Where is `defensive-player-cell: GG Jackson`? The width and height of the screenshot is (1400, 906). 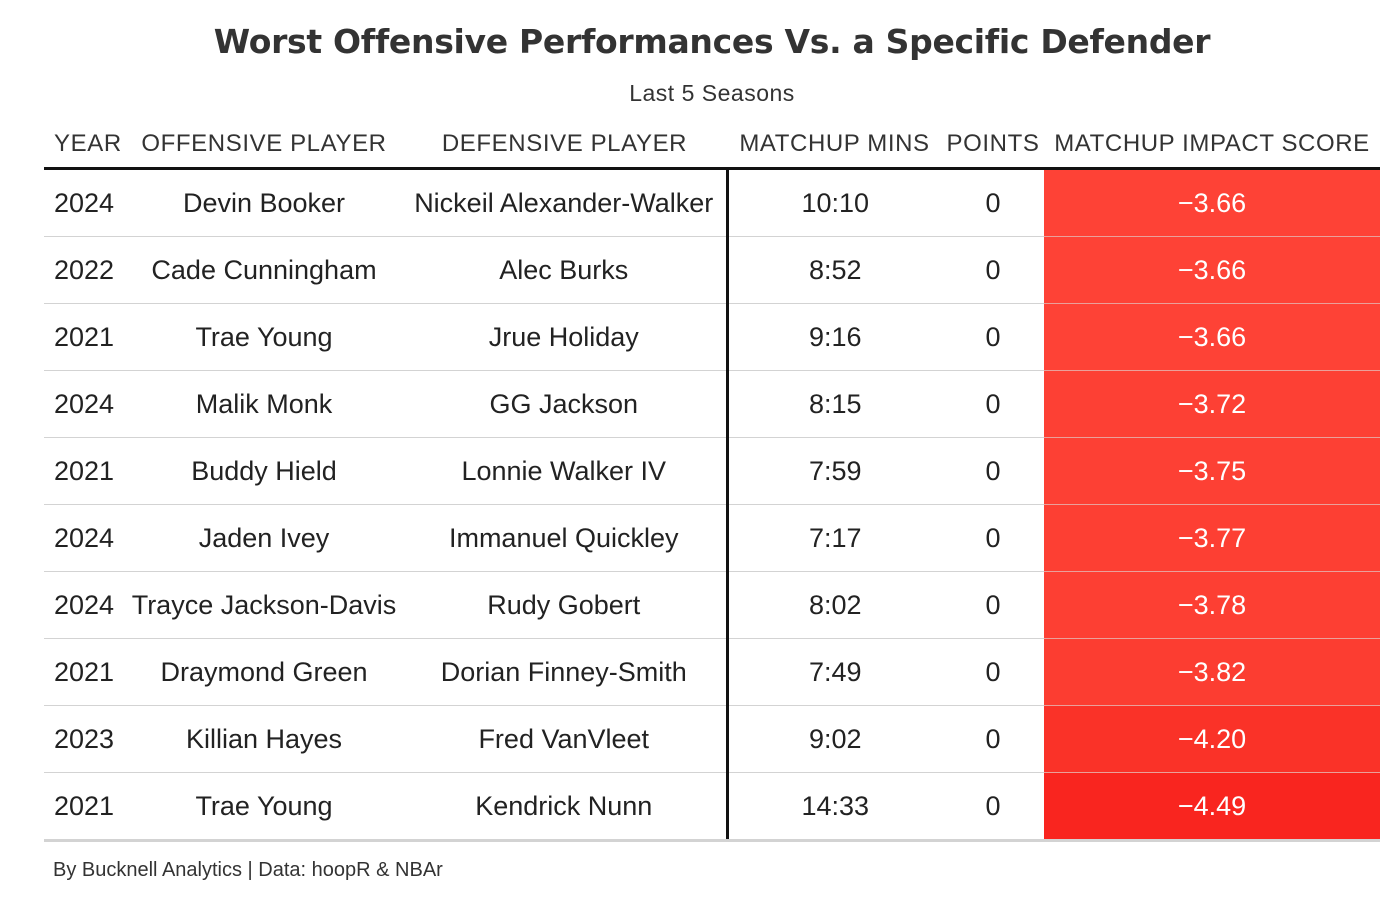 defensive-player-cell: GG Jackson is located at coordinates (565, 404).